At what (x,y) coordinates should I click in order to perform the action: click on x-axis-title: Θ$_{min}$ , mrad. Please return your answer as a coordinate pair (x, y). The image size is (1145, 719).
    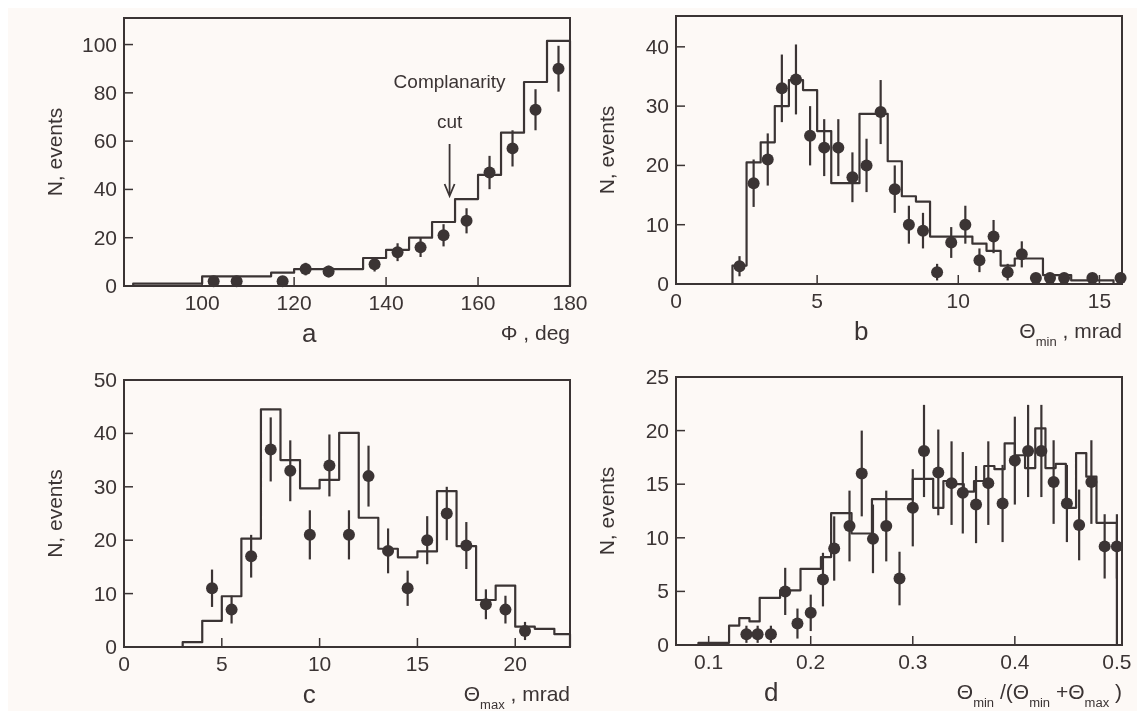
    Looking at the image, I should click on (1070, 334).